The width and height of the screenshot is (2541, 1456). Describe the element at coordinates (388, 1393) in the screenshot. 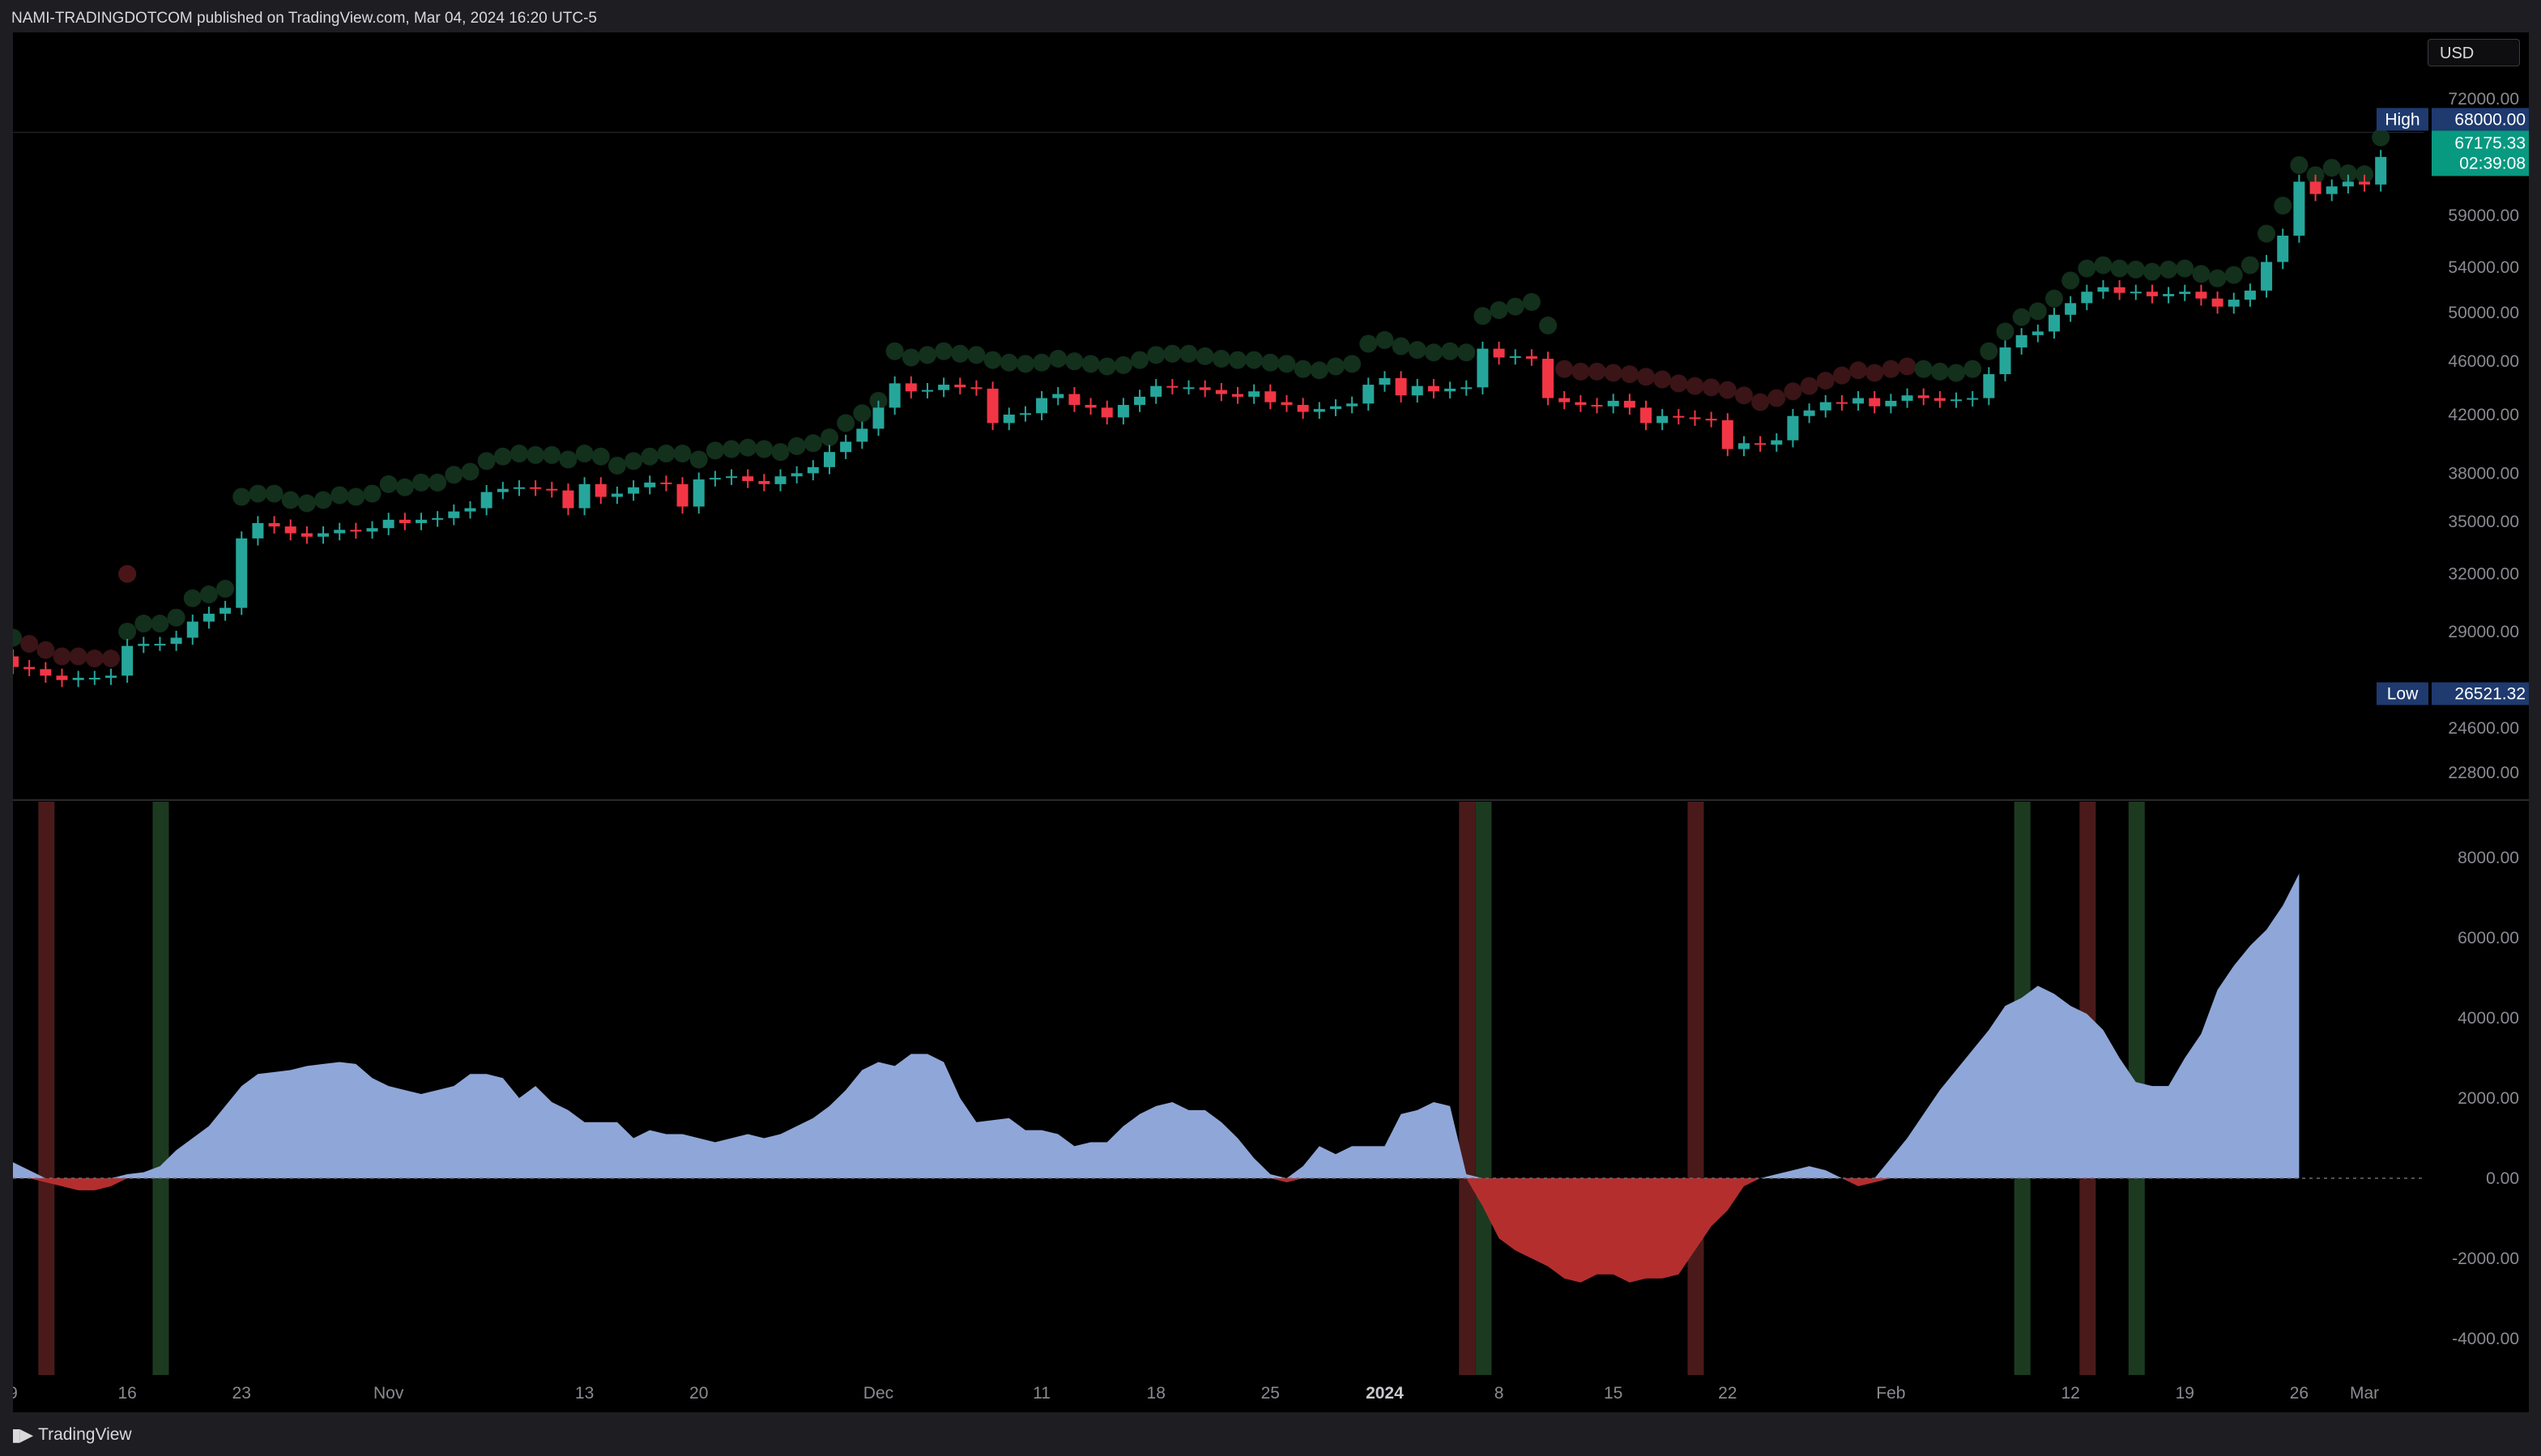

I see `time-axis-label: Nov` at that location.